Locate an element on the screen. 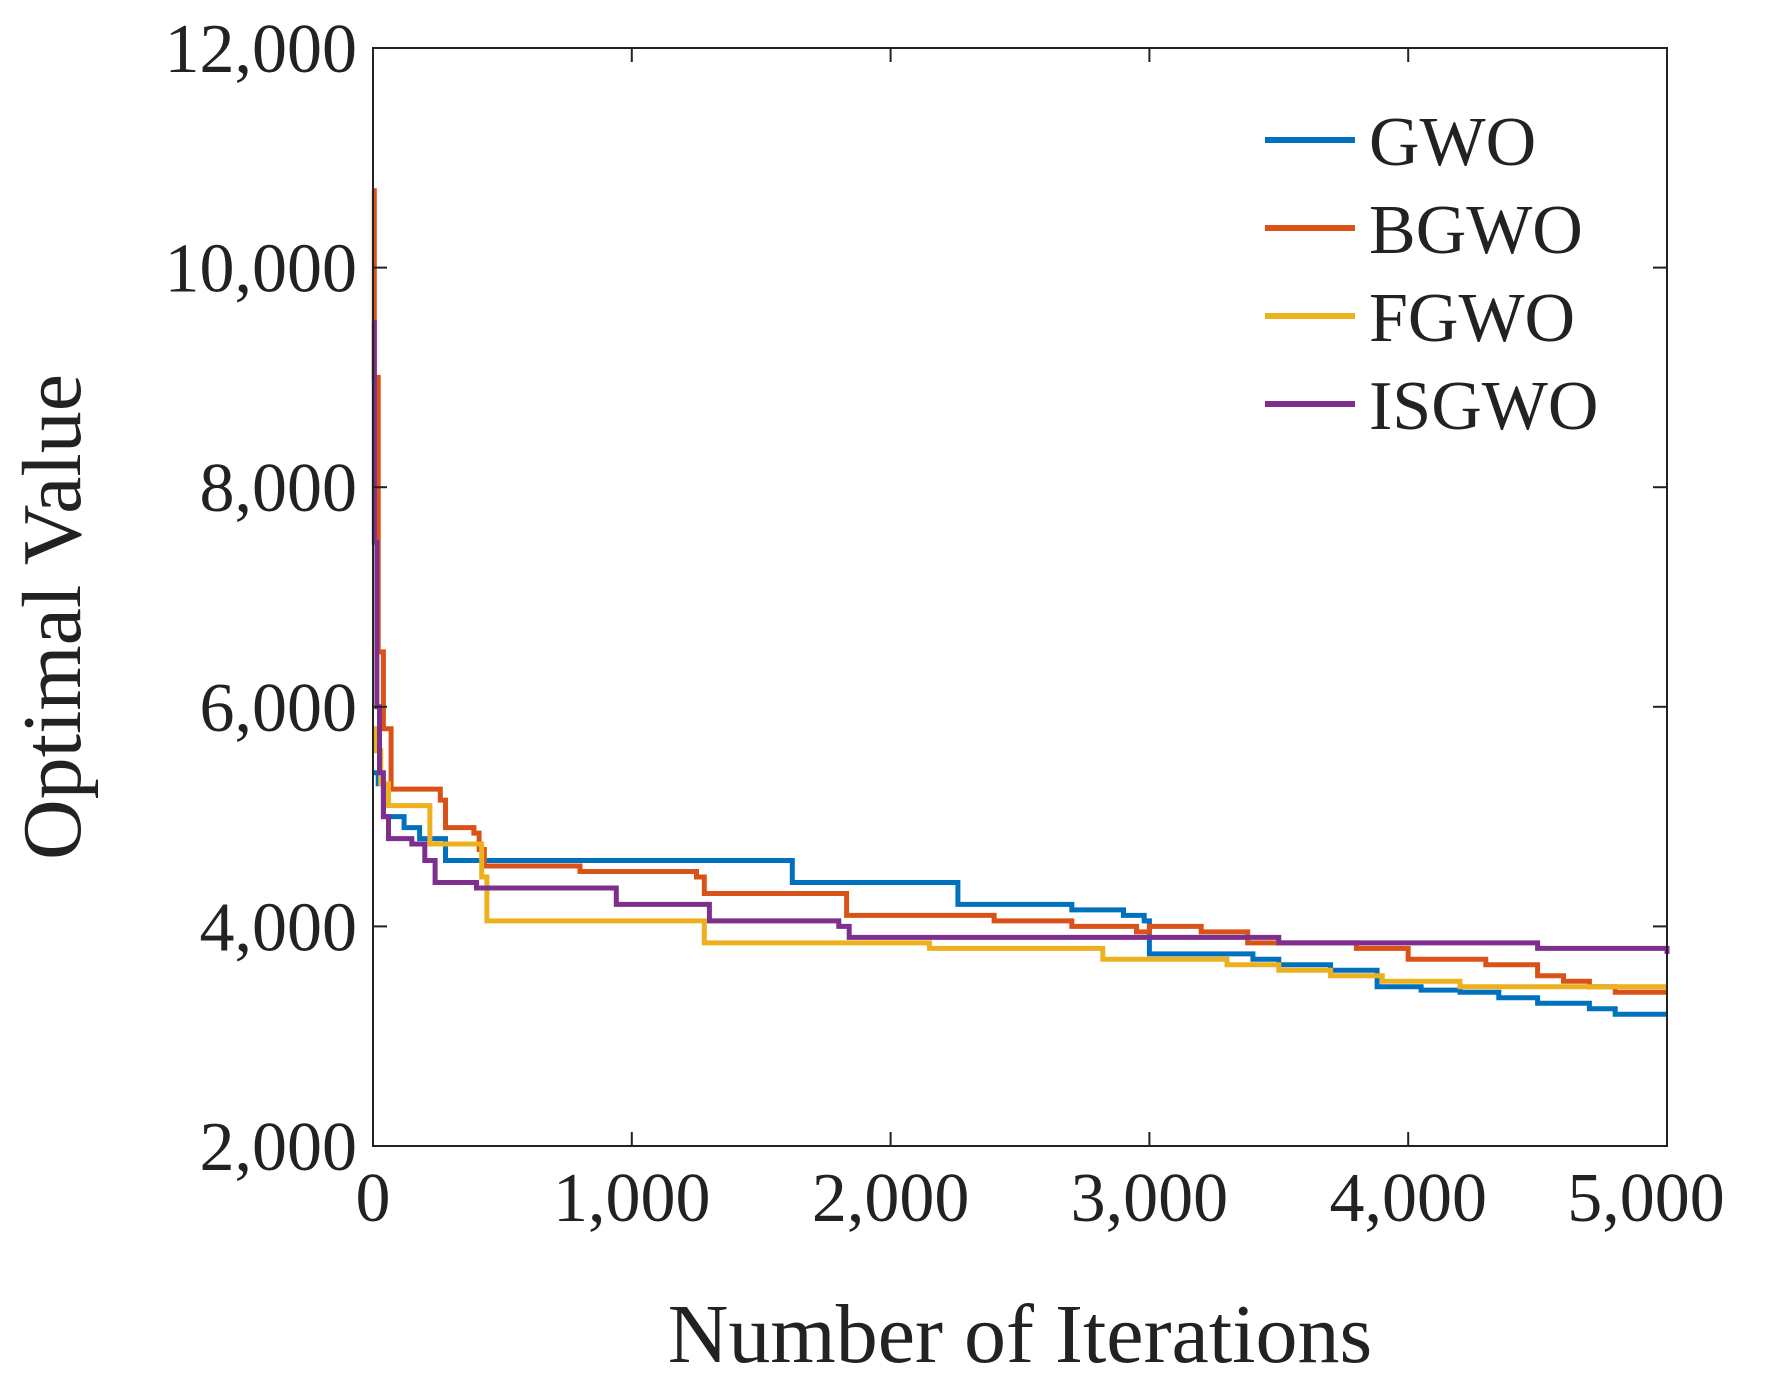 This screenshot has height=1391, width=1771. x-tick-label: 1,000 is located at coordinates (632, 1198).